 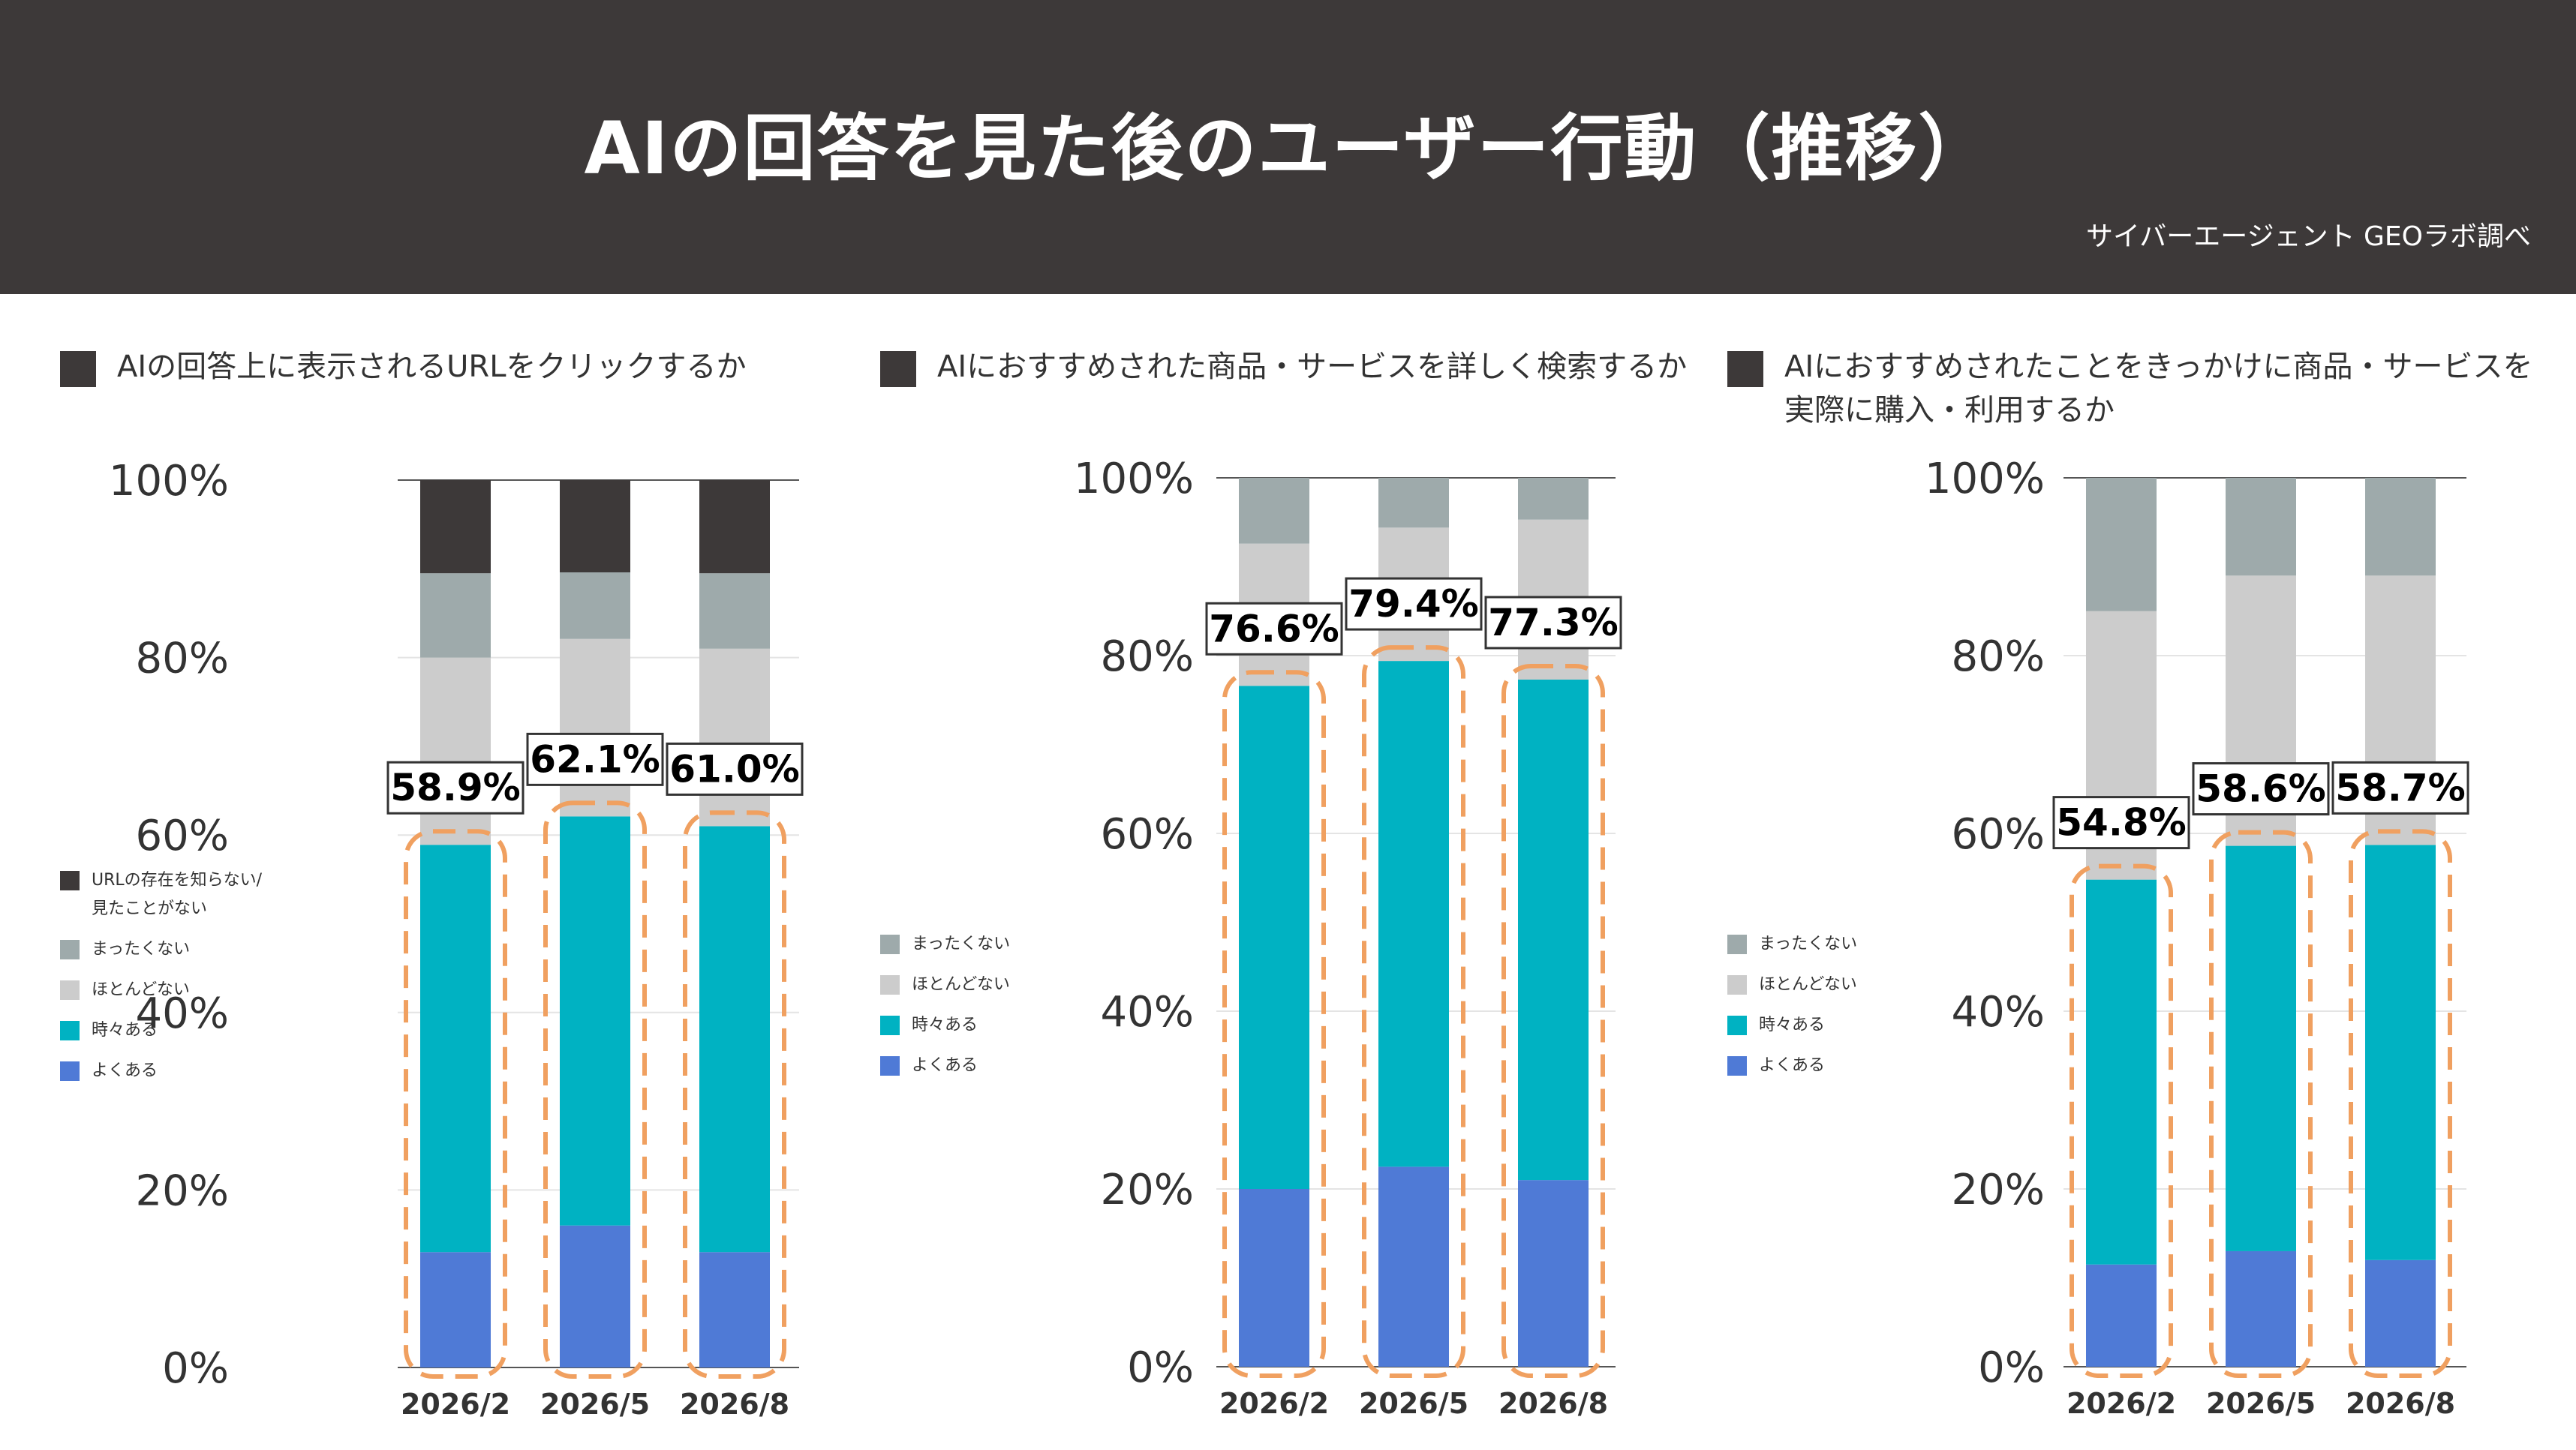 I want to click on chart-title-row: AIの回答上に表示されるURLをクリックするか, so click(x=472, y=367).